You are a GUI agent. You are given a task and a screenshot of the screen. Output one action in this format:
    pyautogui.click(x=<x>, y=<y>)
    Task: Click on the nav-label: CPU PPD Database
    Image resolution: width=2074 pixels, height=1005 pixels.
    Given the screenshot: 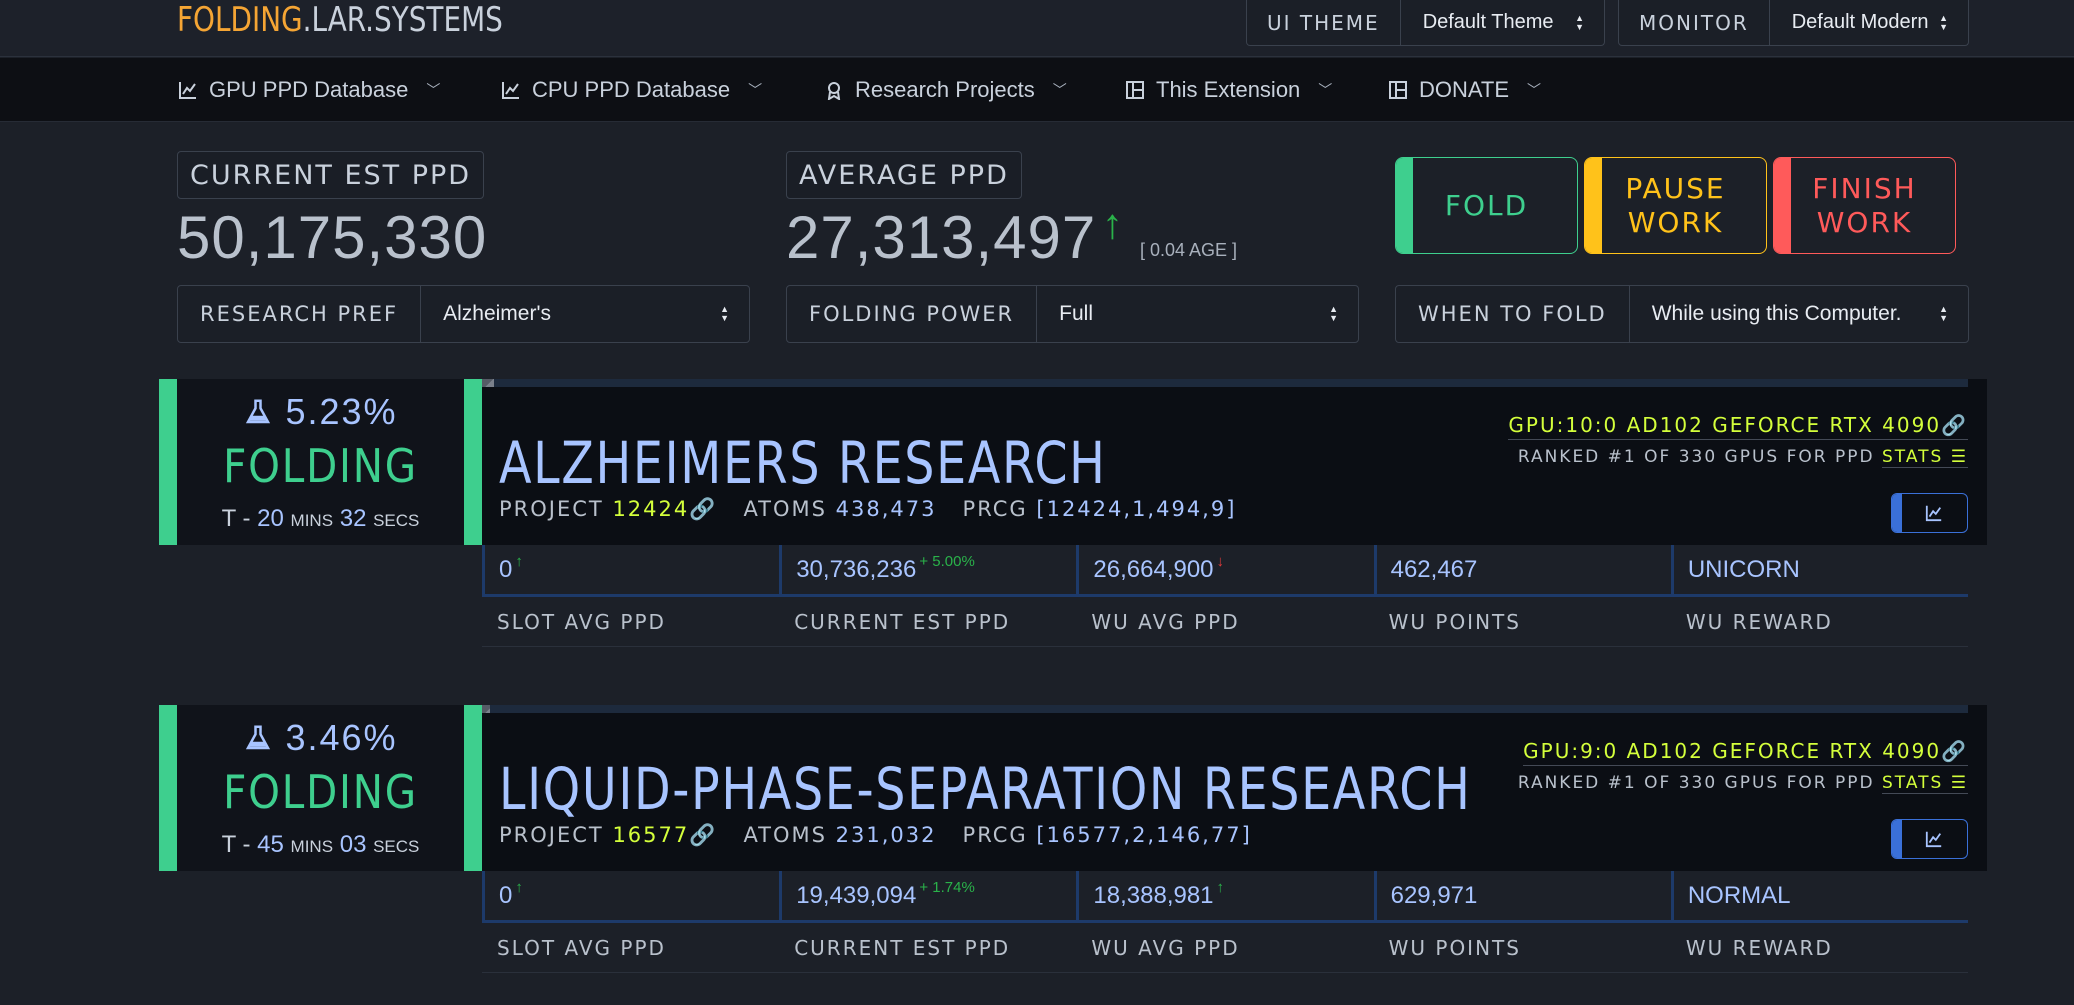 What is the action you would take?
    pyautogui.click(x=631, y=89)
    